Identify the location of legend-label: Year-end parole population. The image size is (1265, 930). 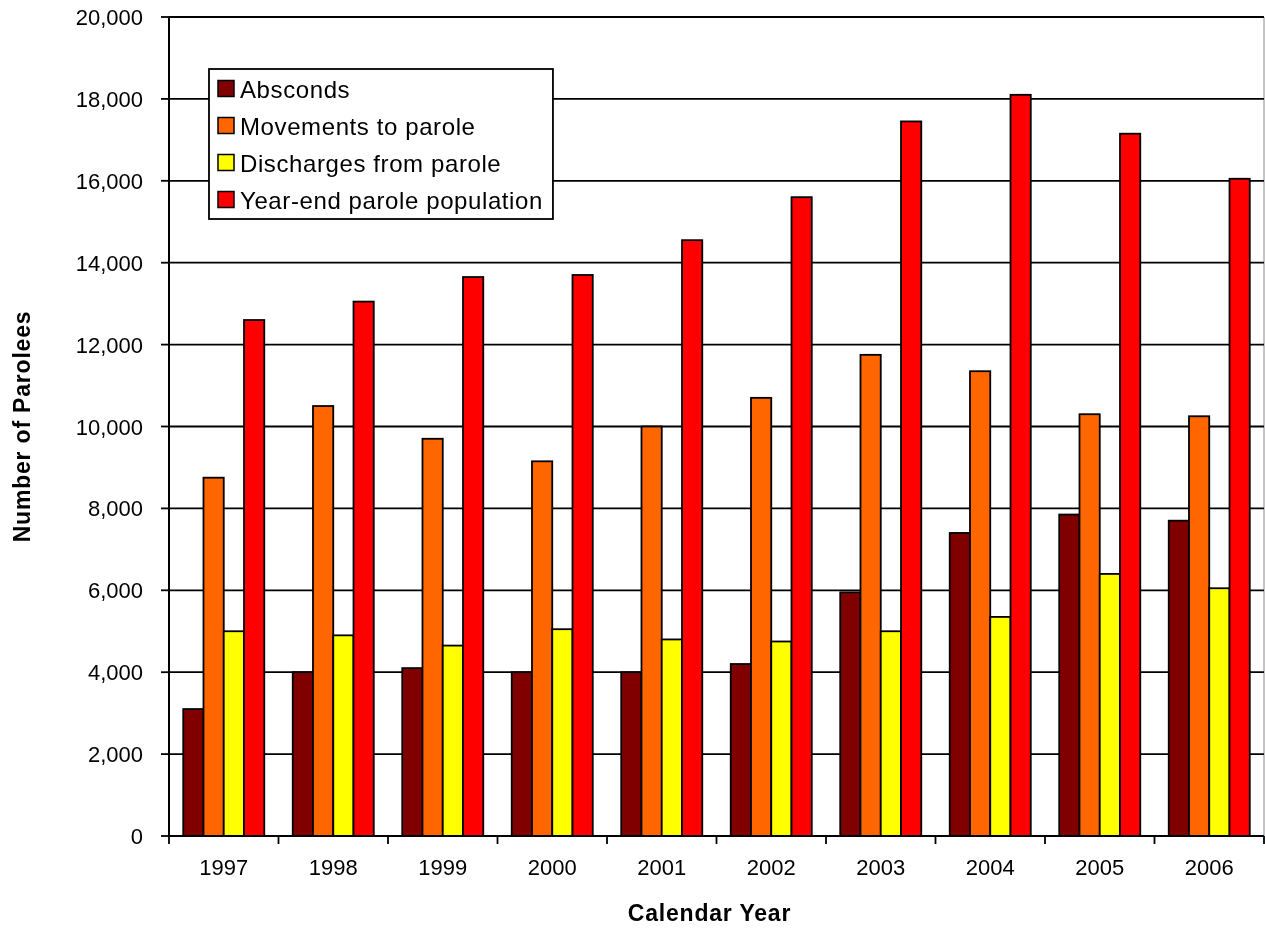
(391, 199).